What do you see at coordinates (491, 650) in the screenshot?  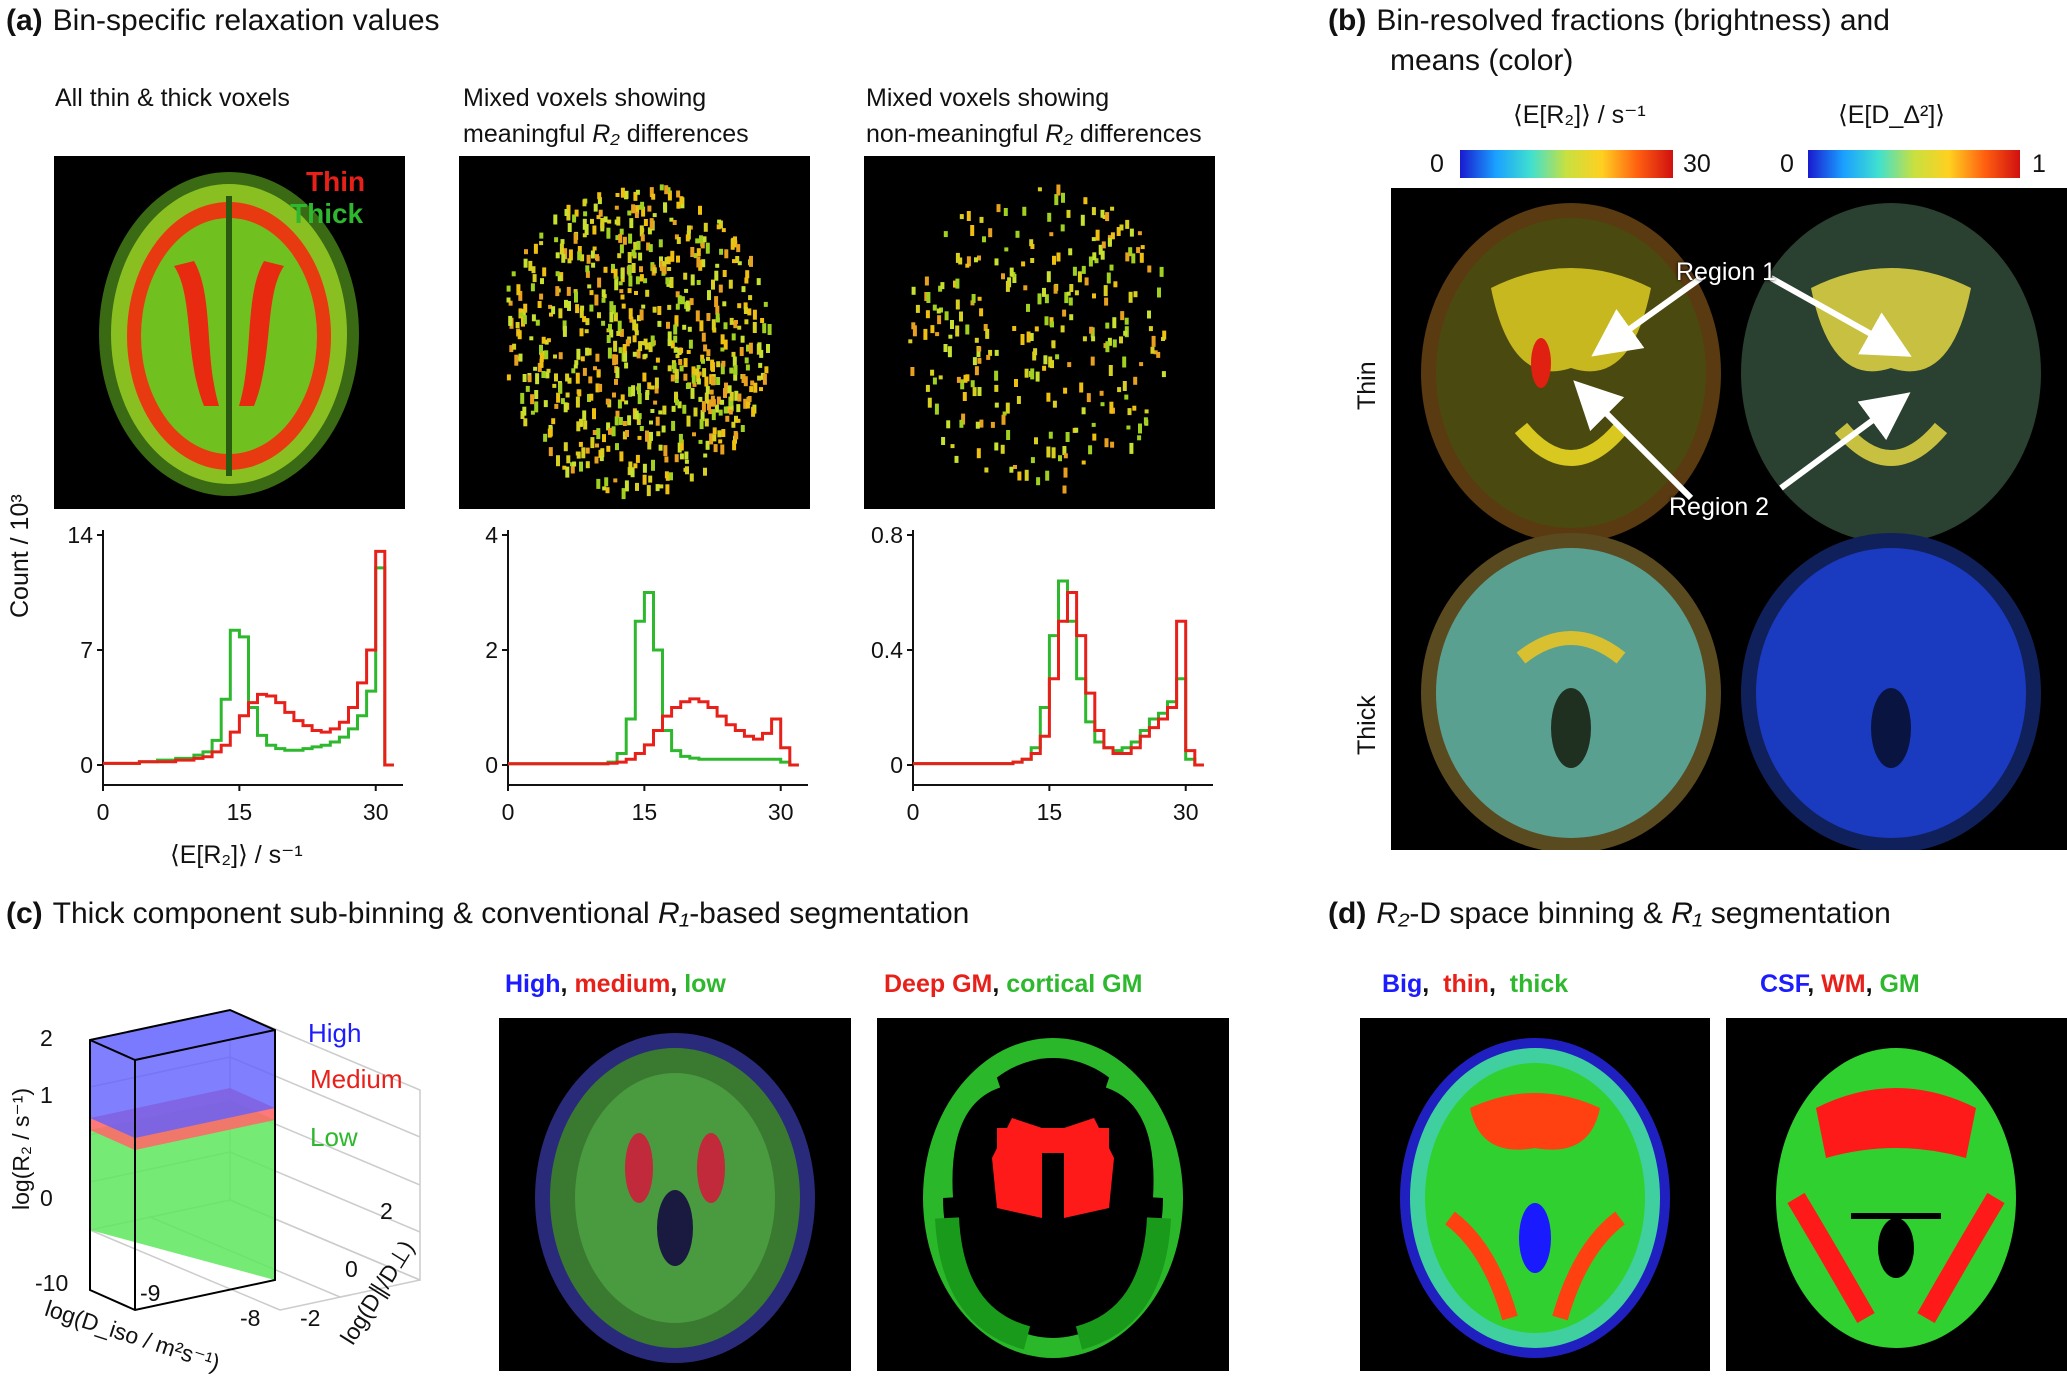 I see `y-tick-label: 2` at bounding box center [491, 650].